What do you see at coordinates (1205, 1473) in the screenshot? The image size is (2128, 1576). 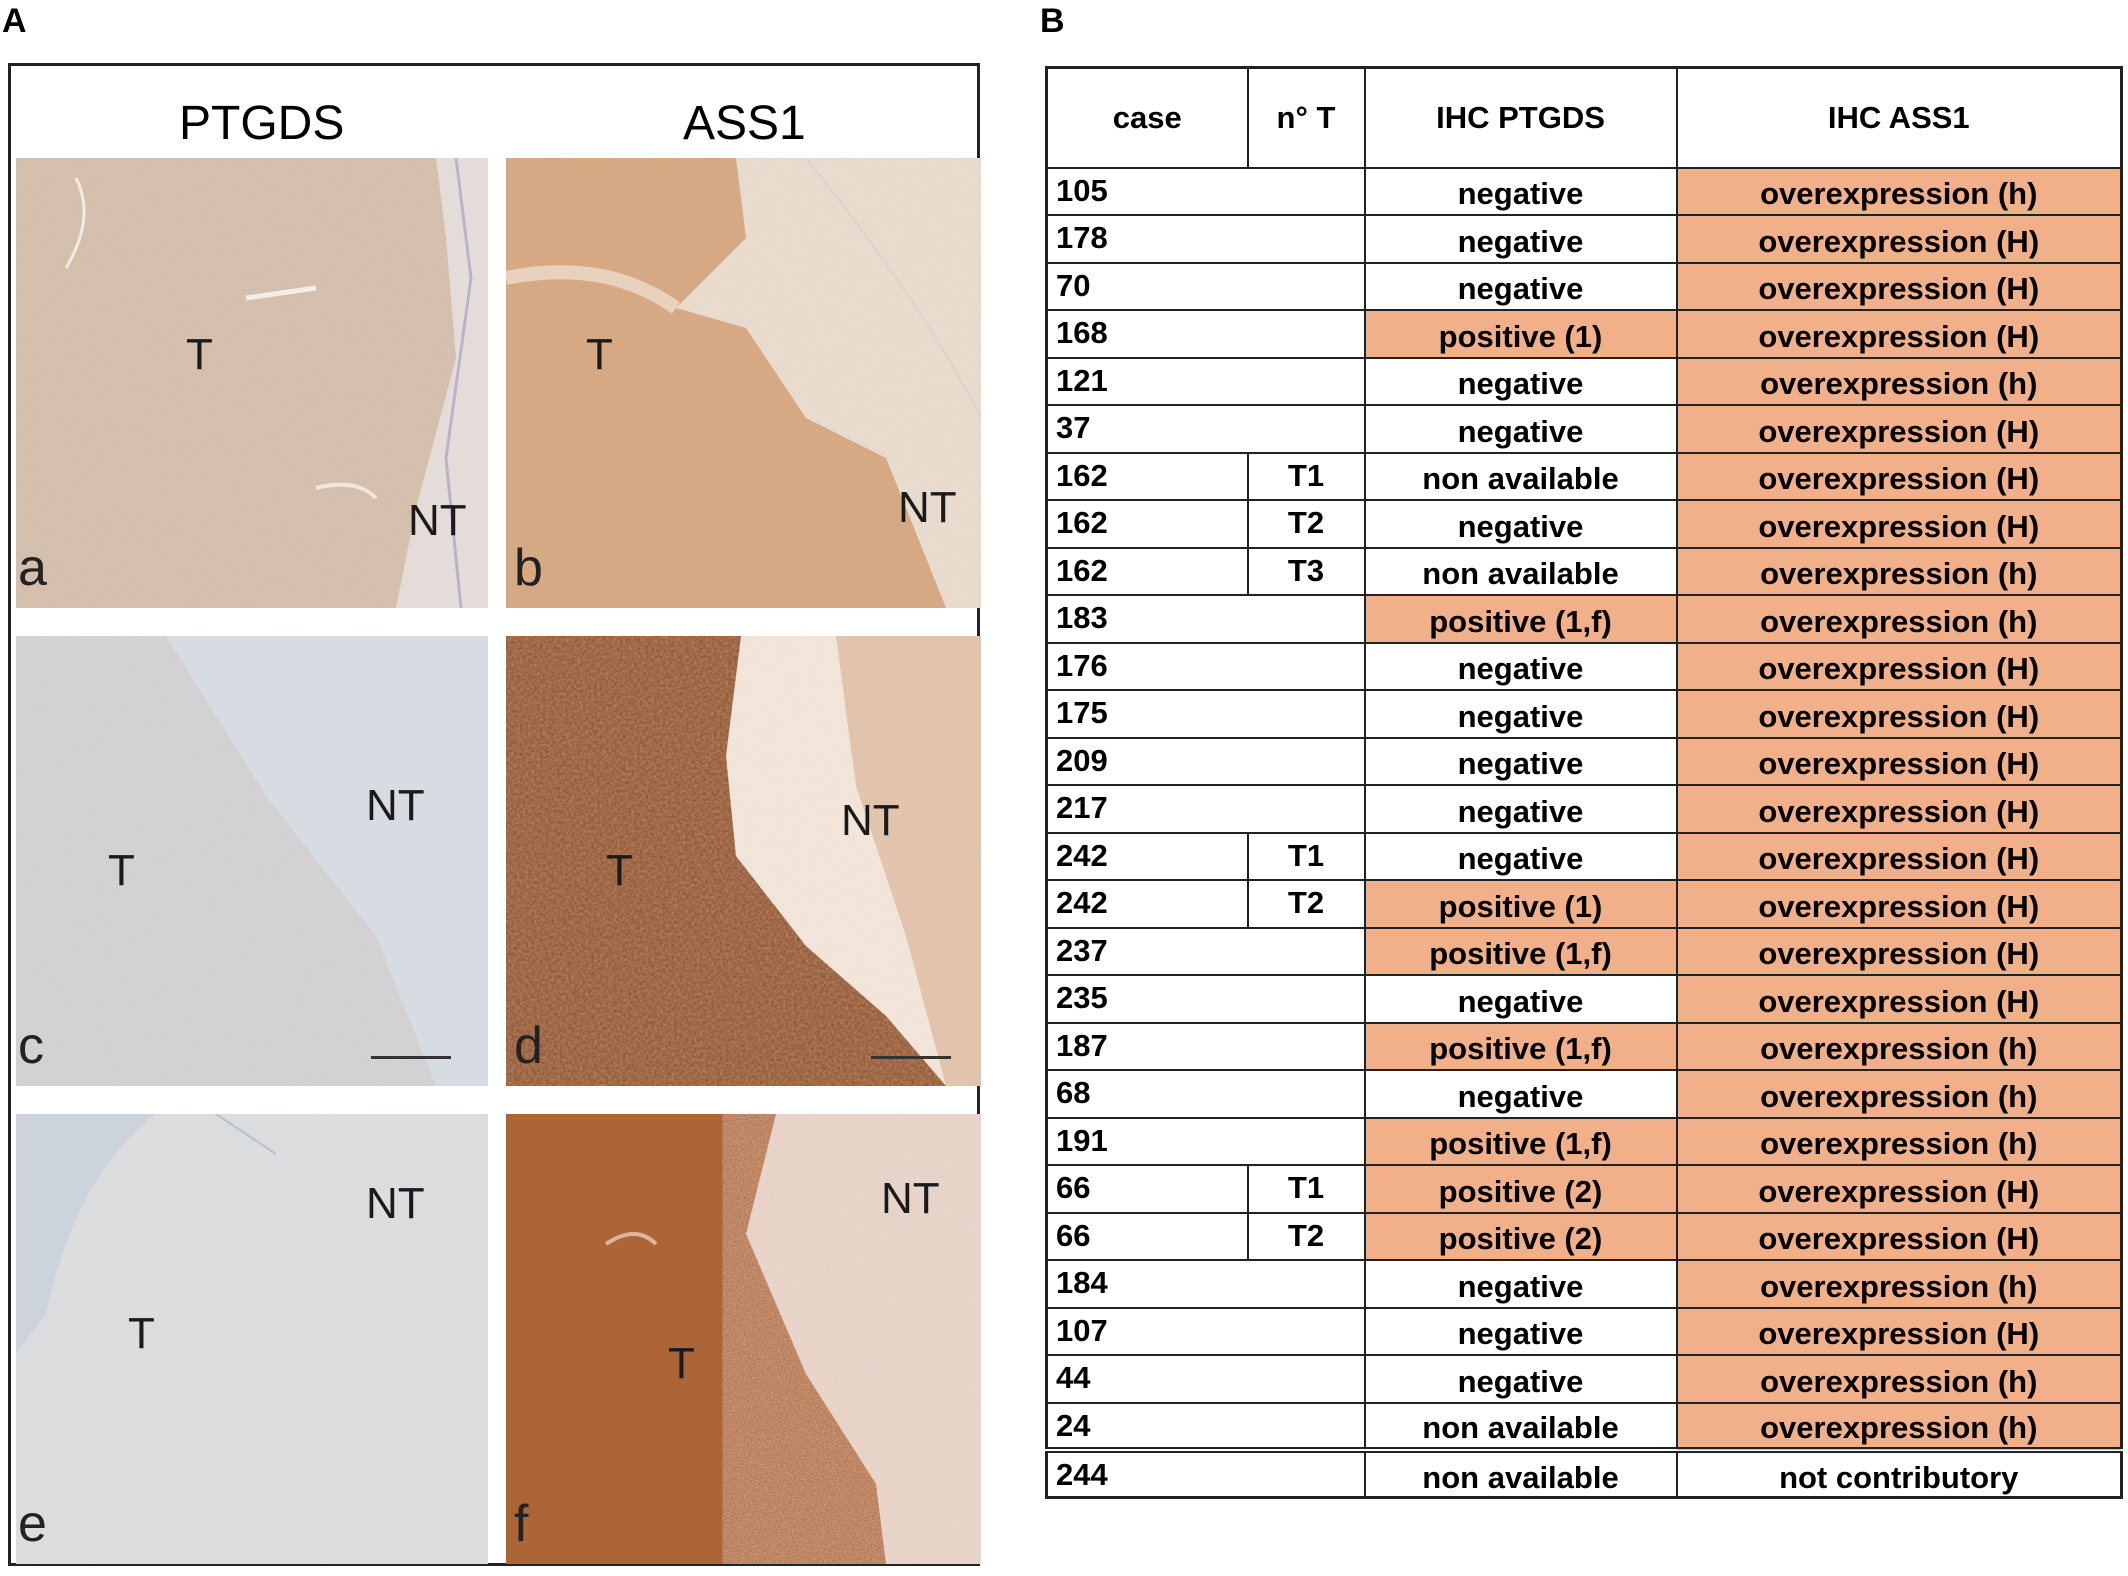 I see `case-cell: 244` at bounding box center [1205, 1473].